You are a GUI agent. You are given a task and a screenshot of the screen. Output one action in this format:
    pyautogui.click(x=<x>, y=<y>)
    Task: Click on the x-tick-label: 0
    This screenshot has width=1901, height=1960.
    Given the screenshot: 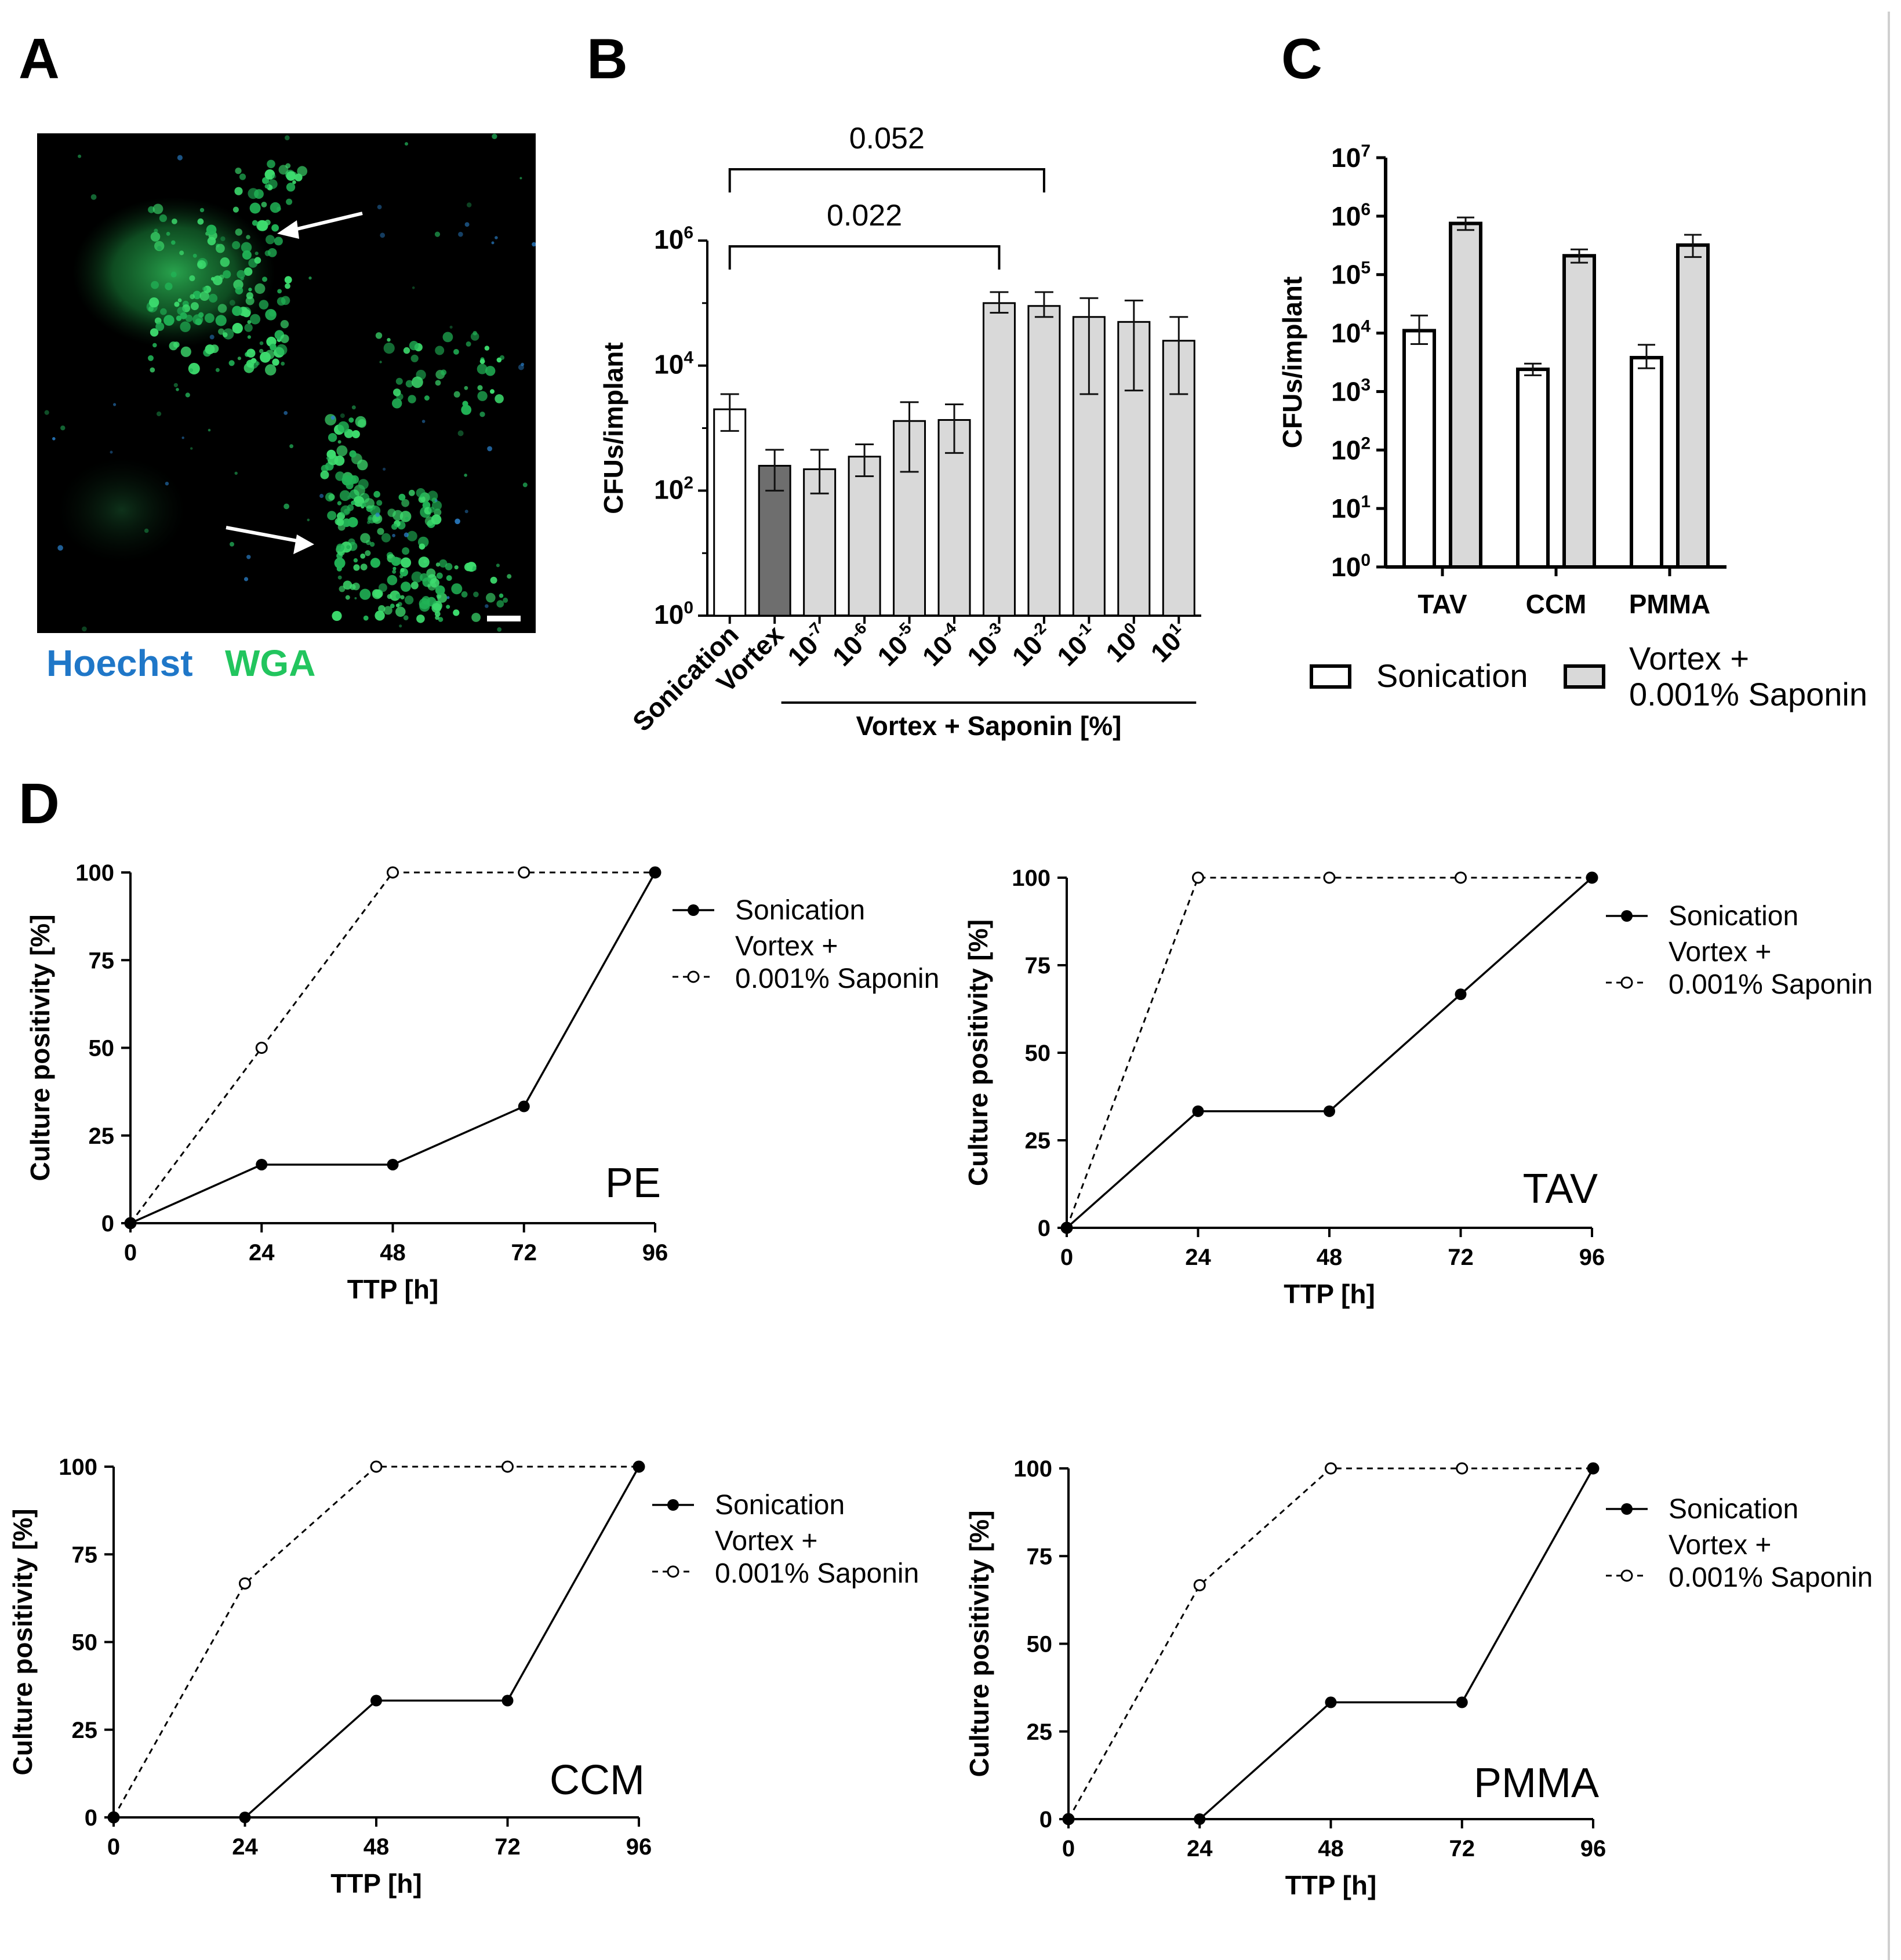 What is the action you would take?
    pyautogui.click(x=113, y=1847)
    